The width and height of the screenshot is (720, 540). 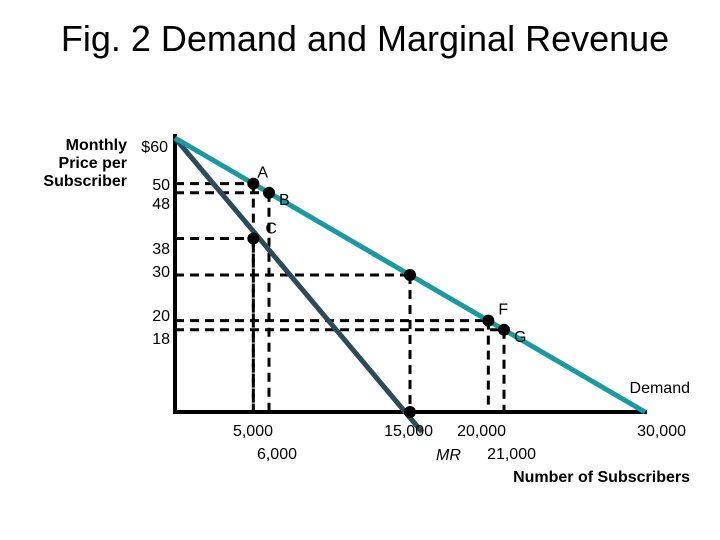 I want to click on y-tick-label-30: 30, so click(x=161, y=272).